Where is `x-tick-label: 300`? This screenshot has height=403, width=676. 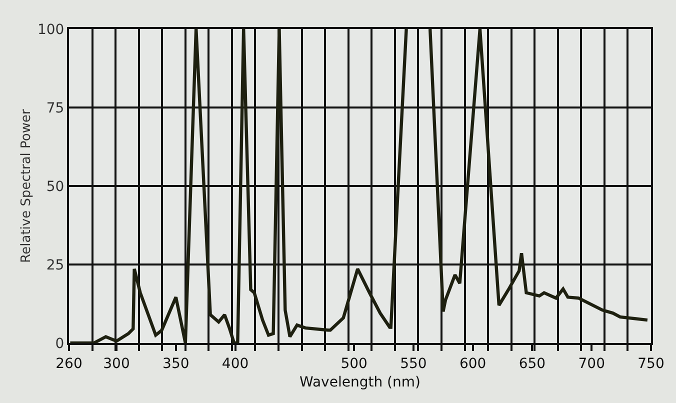
x-tick-label: 300 is located at coordinates (116, 364).